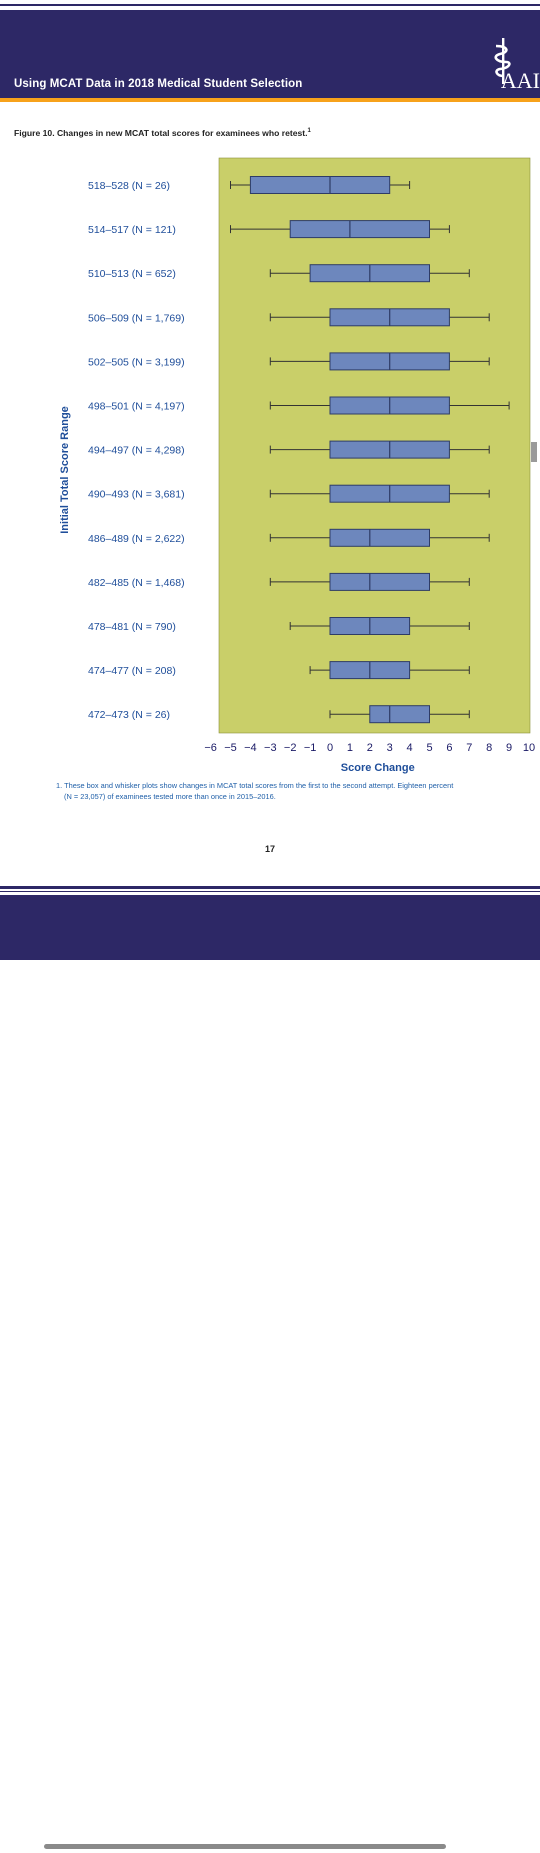  I want to click on brand-text: AAI, so click(520, 80).